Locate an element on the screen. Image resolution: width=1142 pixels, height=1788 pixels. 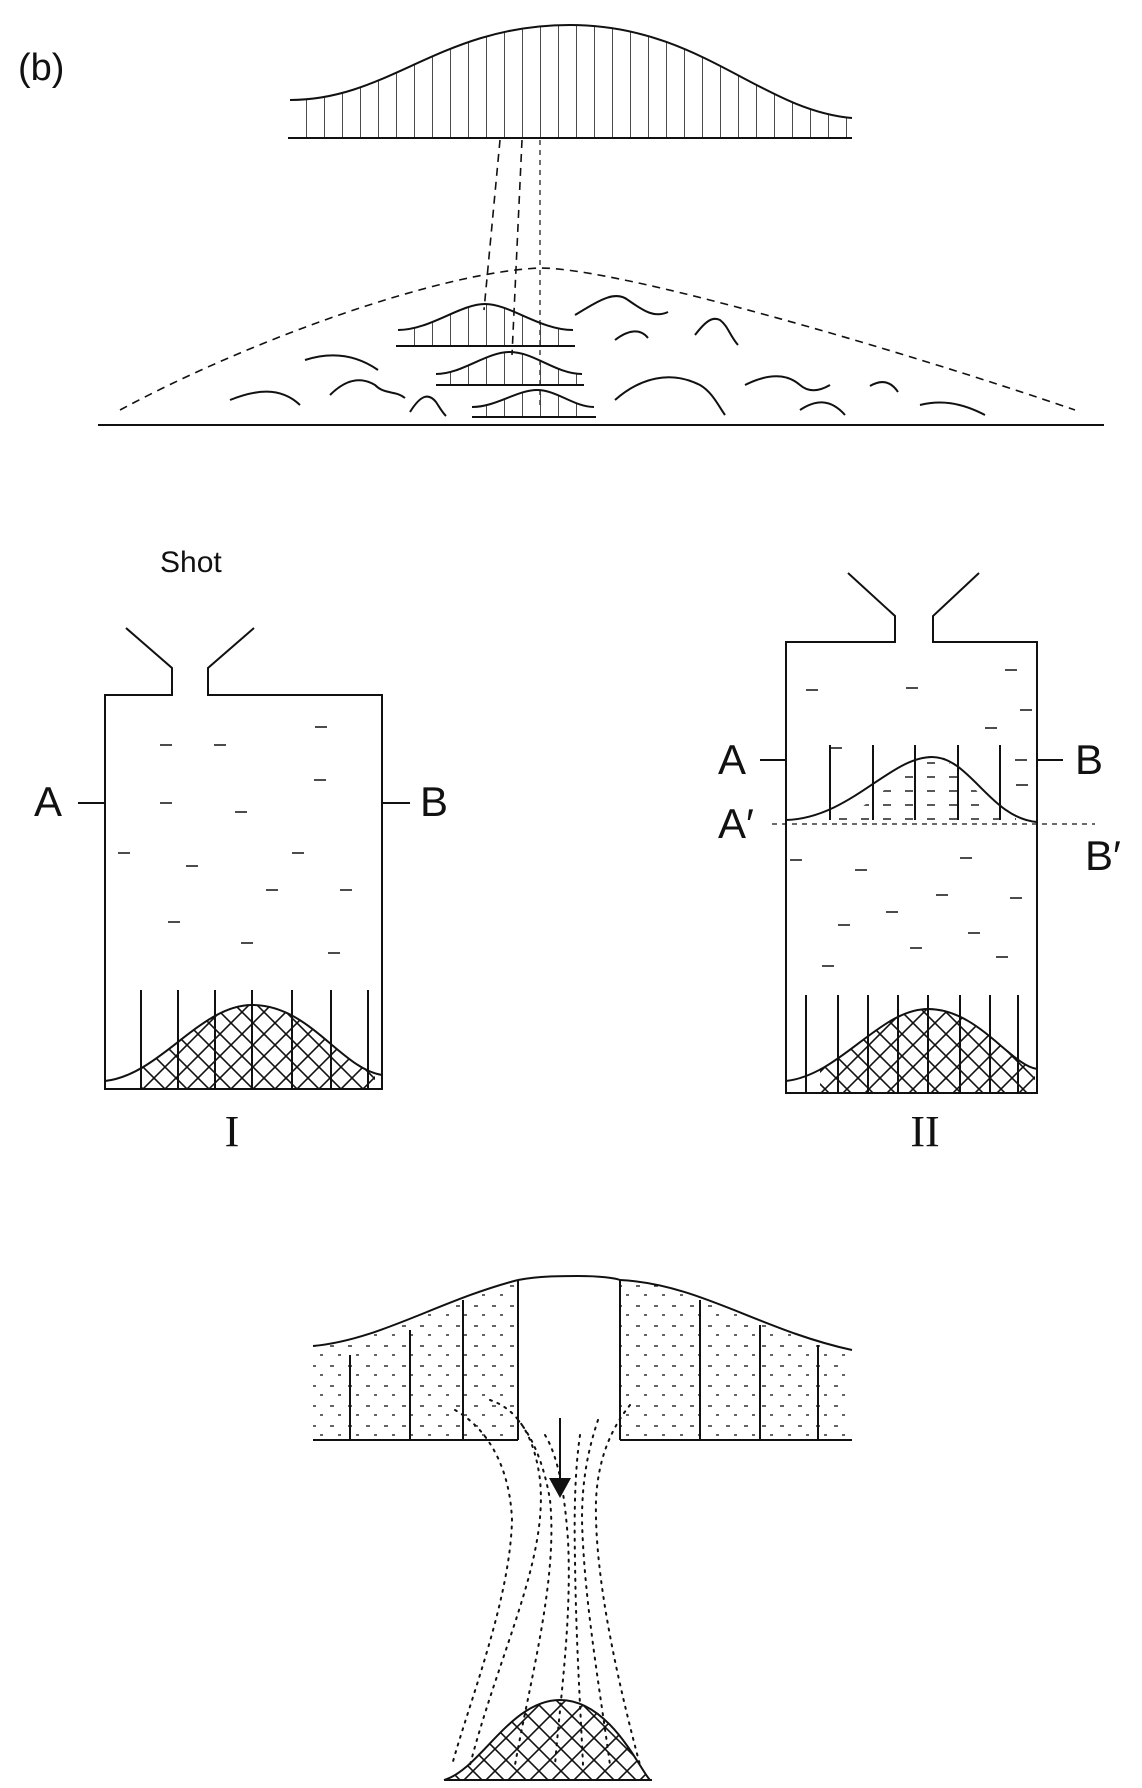
label-A-prime: A′ is located at coordinates (736, 823).